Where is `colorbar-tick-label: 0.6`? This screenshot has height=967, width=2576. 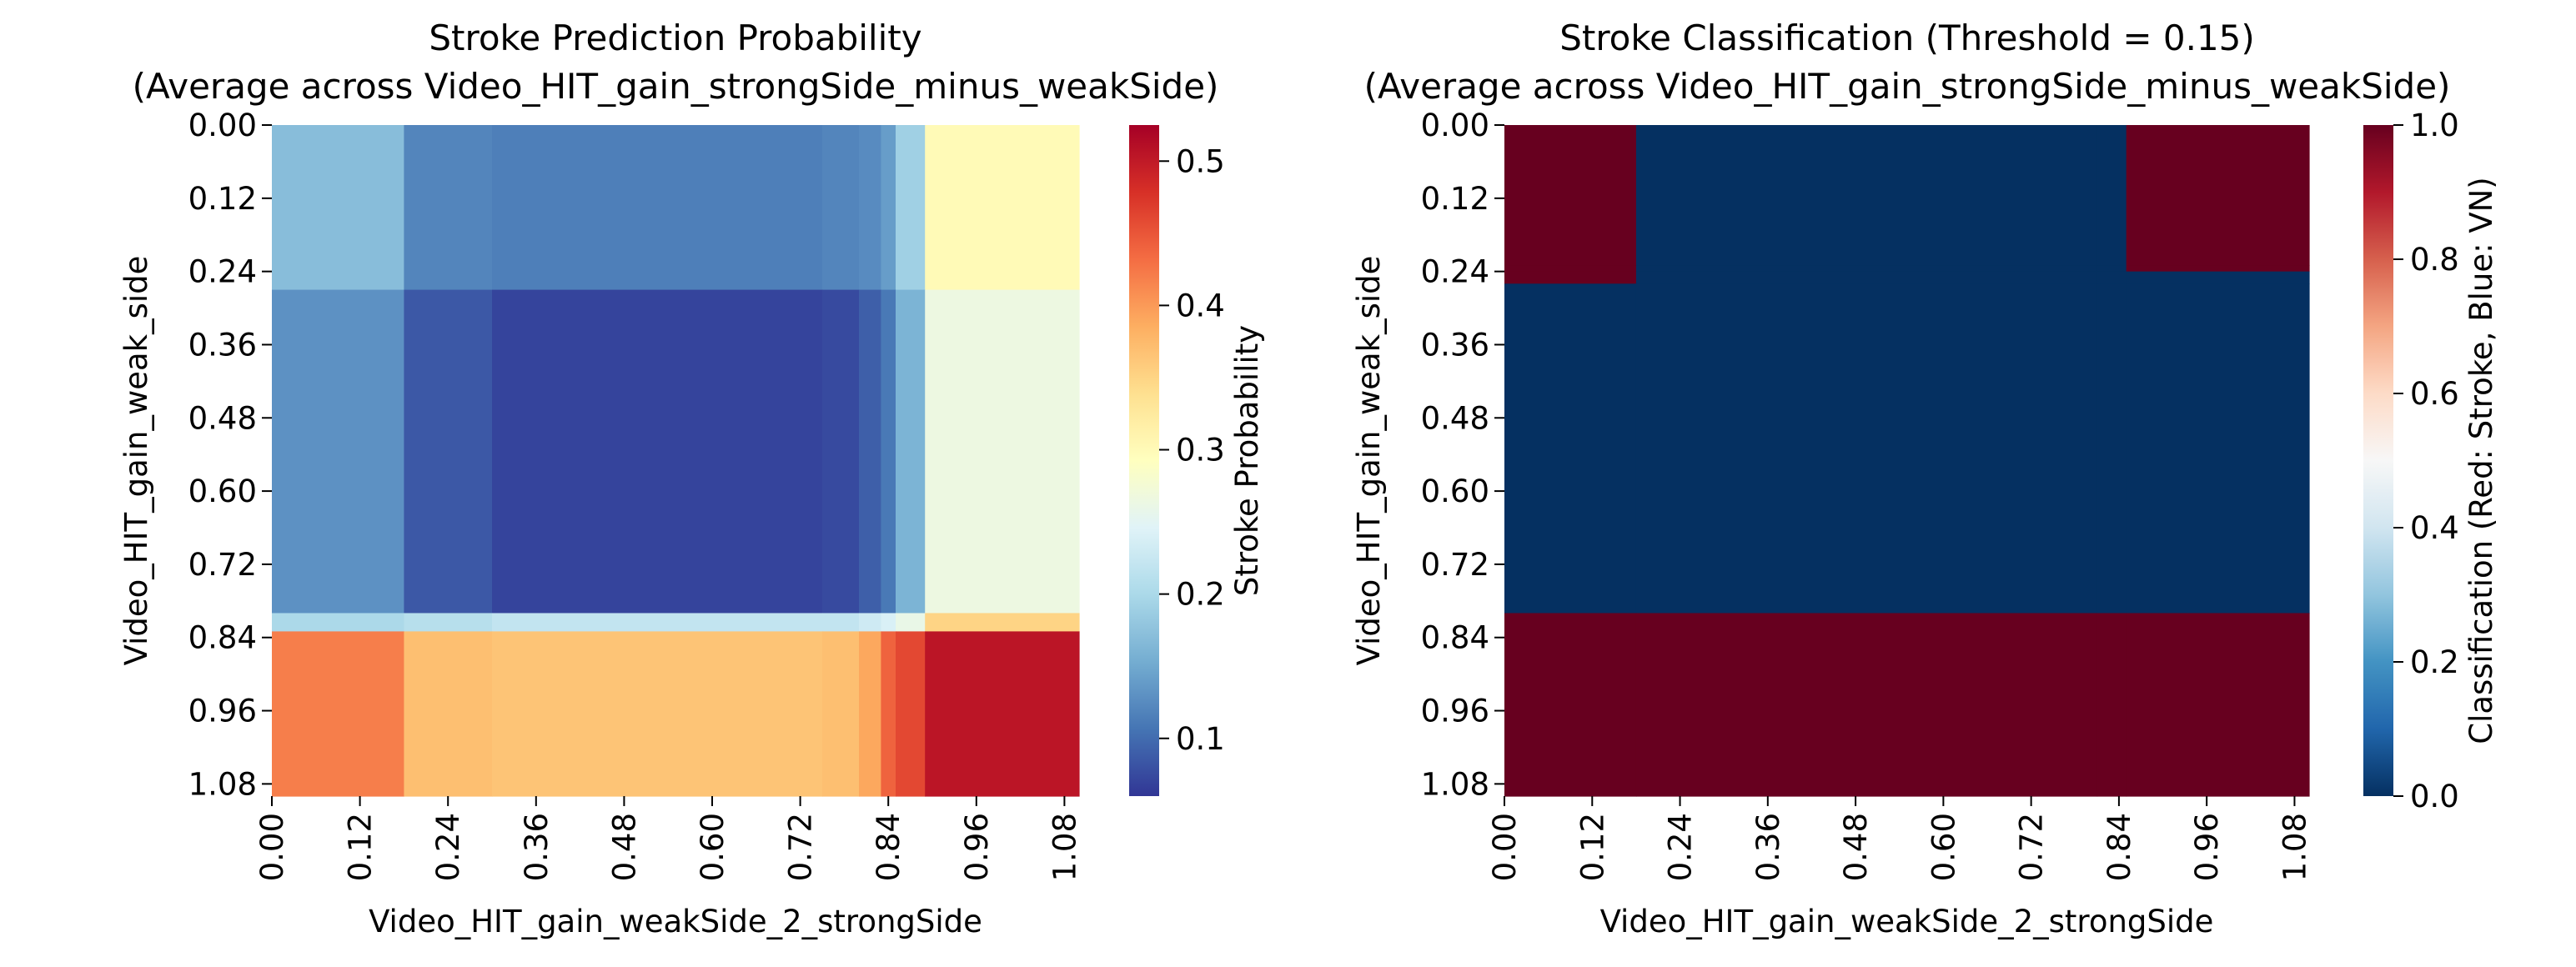
colorbar-tick-label: 0.6 is located at coordinates (2434, 394).